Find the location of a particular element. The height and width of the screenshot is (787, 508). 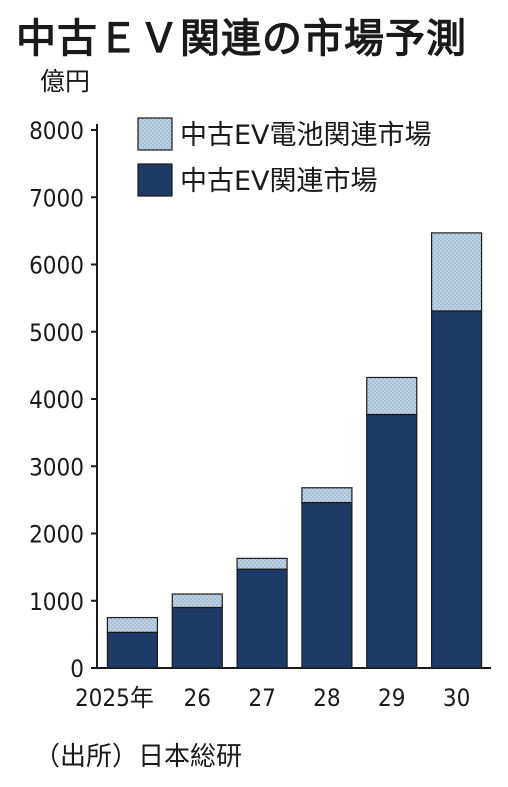

legend-swatch-base is located at coordinates (155, 180).